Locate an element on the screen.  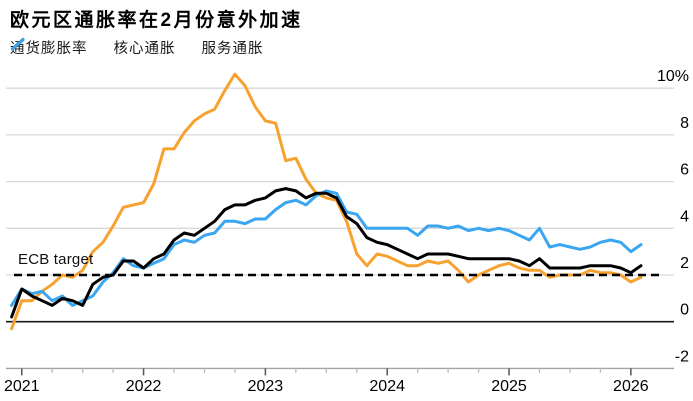
x-tick-label: 2024 is located at coordinates (387, 386).